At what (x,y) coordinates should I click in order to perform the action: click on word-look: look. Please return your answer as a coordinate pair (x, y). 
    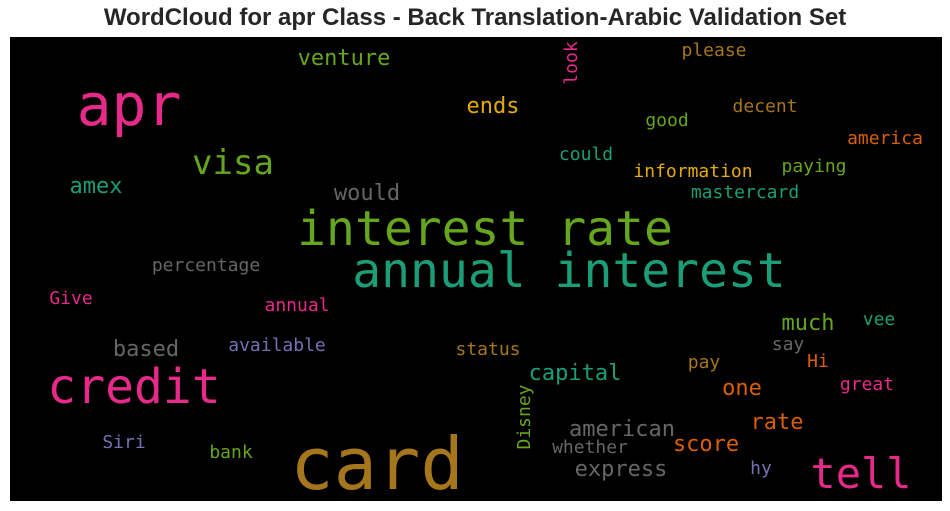
    Looking at the image, I should click on (571, 63).